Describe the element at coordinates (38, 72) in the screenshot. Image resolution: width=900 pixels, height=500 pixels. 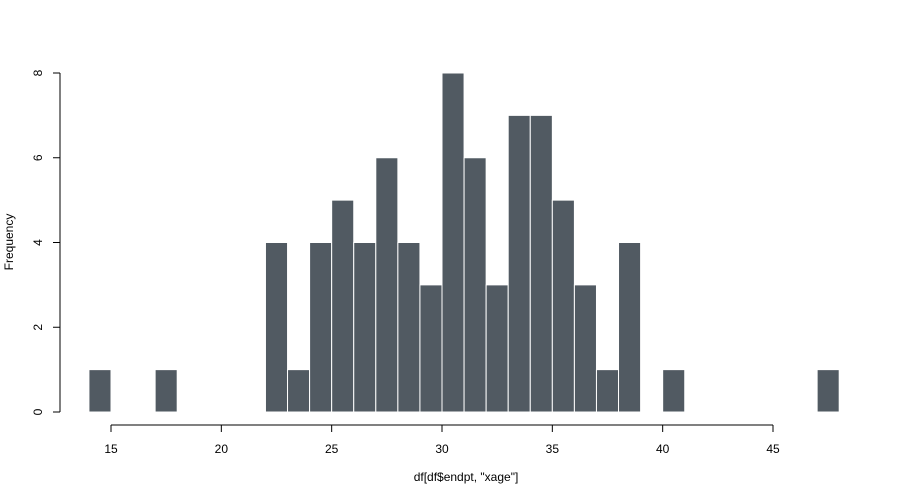
I see `y-tick-label: 8` at that location.